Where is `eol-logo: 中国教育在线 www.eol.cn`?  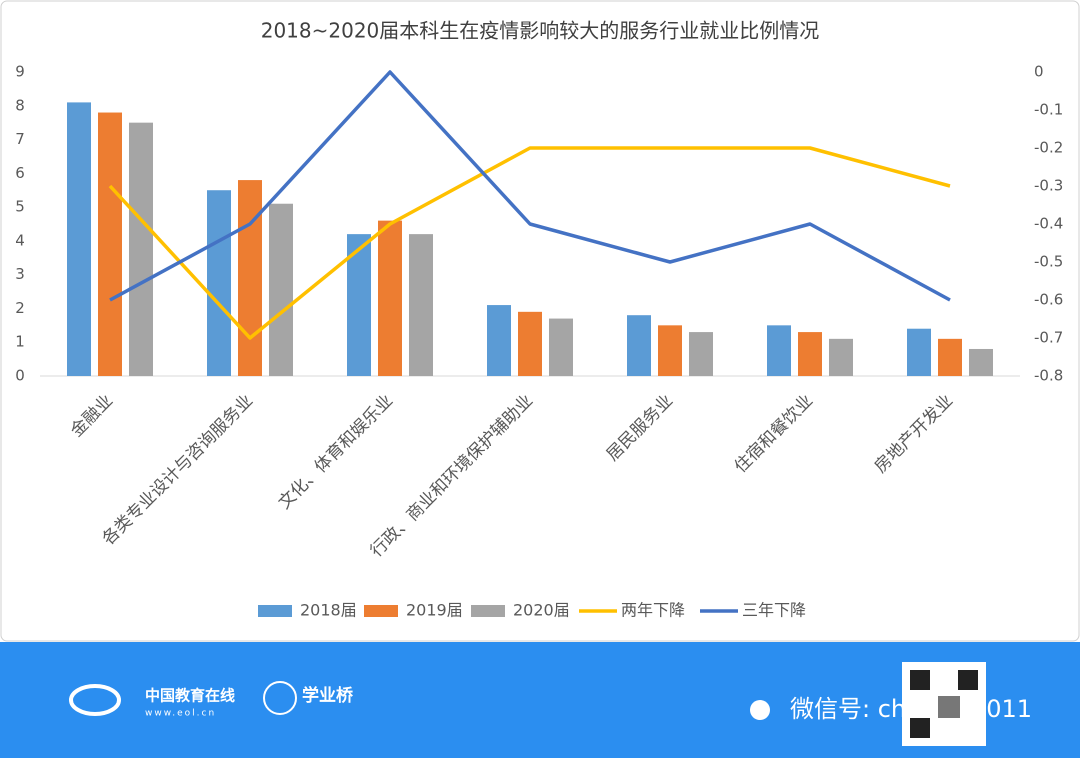 eol-logo: 中国教育在线 www.eol.cn is located at coordinates (152, 701).